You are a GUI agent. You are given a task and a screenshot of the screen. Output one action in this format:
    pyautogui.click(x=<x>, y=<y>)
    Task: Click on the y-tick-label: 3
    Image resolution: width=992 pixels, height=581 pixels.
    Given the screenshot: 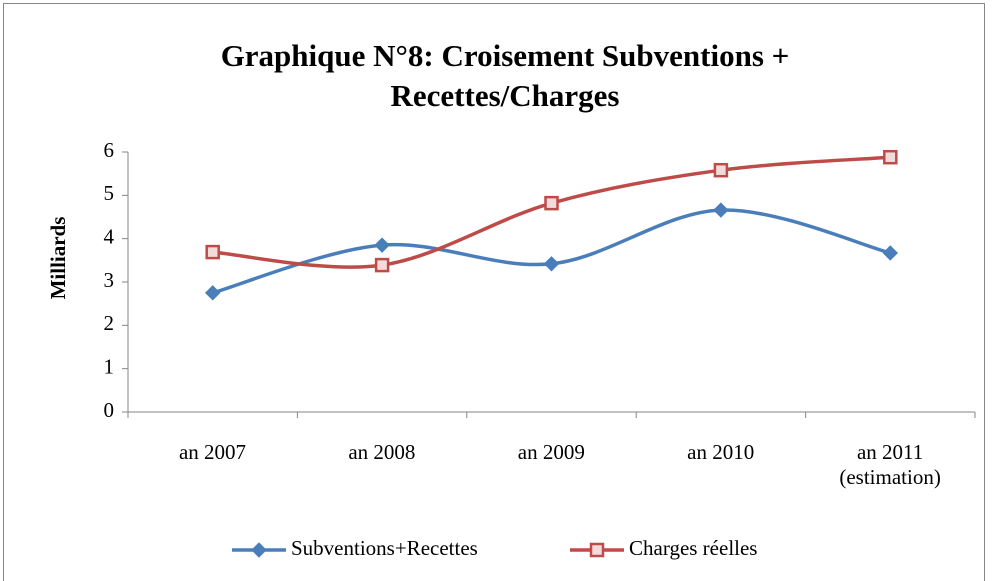 What is the action you would take?
    pyautogui.click(x=109, y=280)
    